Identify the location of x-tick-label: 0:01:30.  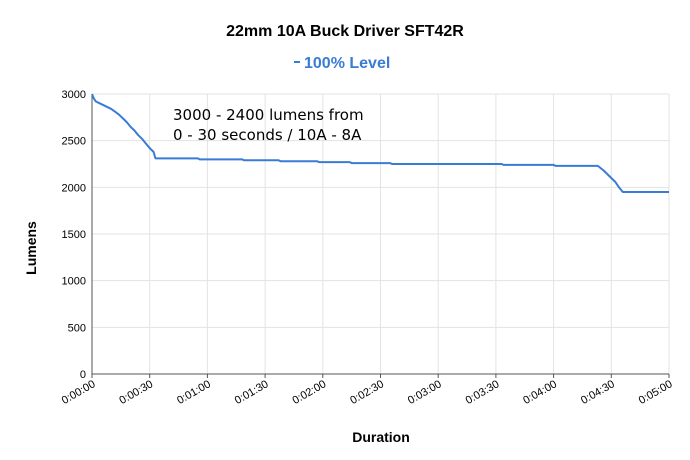
(252, 392).